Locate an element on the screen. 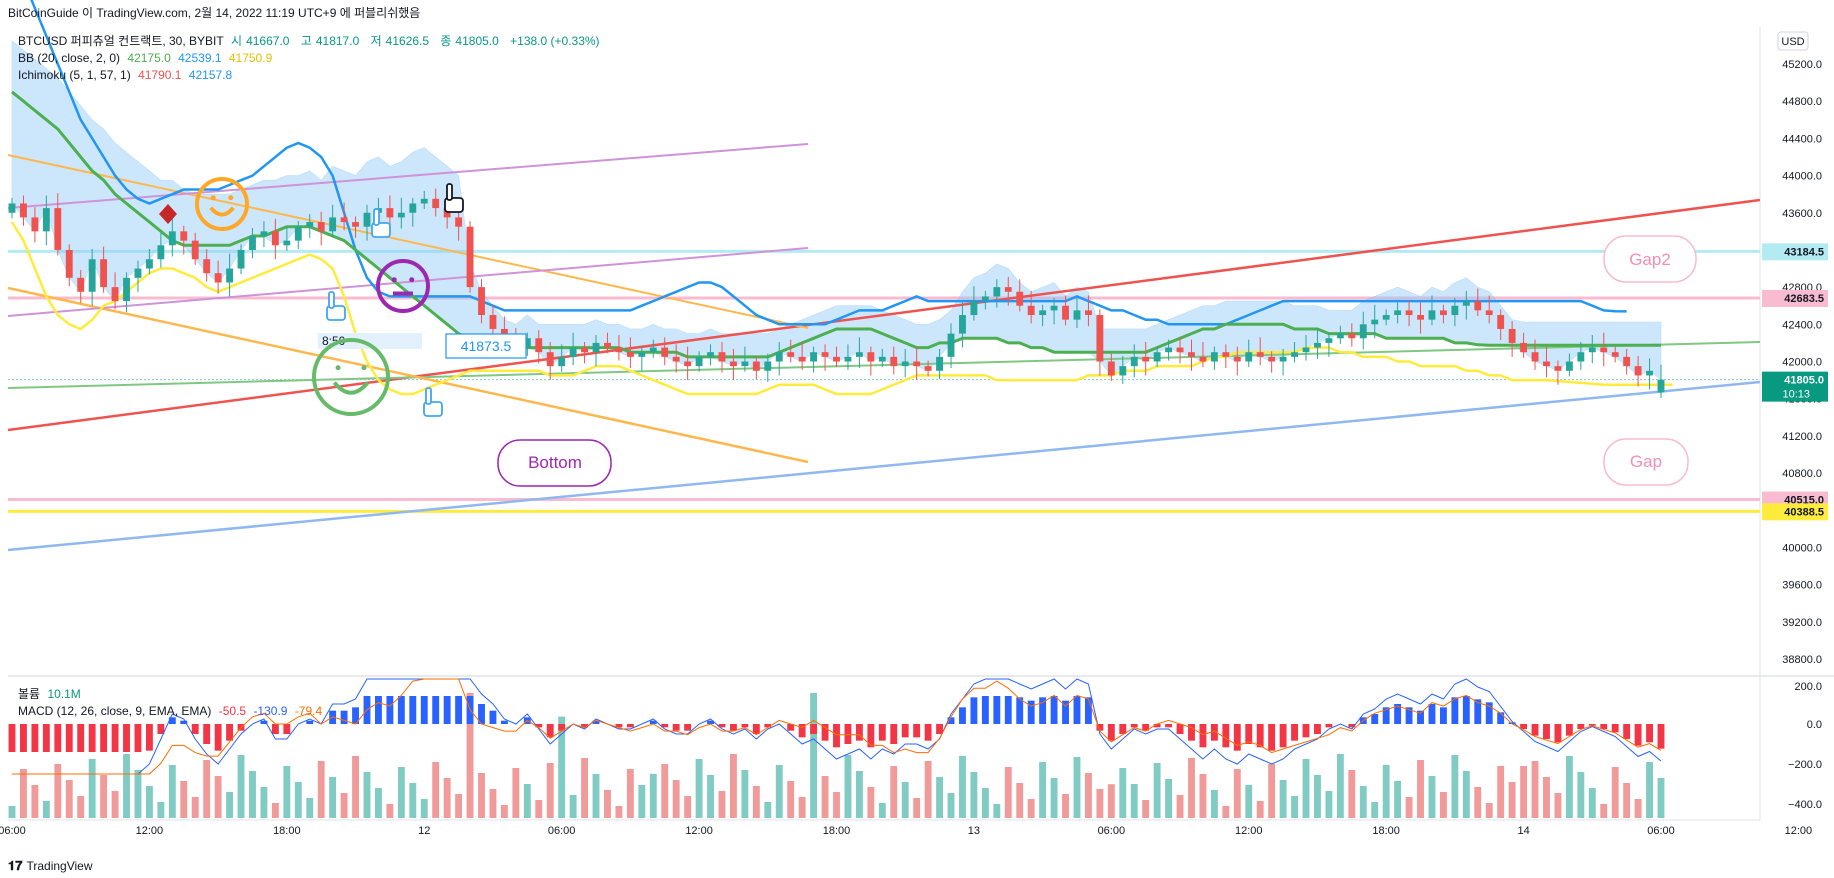 Image resolution: width=1834 pixels, height=878 pixels. countdown-label: 10:13 is located at coordinates (1796, 395).